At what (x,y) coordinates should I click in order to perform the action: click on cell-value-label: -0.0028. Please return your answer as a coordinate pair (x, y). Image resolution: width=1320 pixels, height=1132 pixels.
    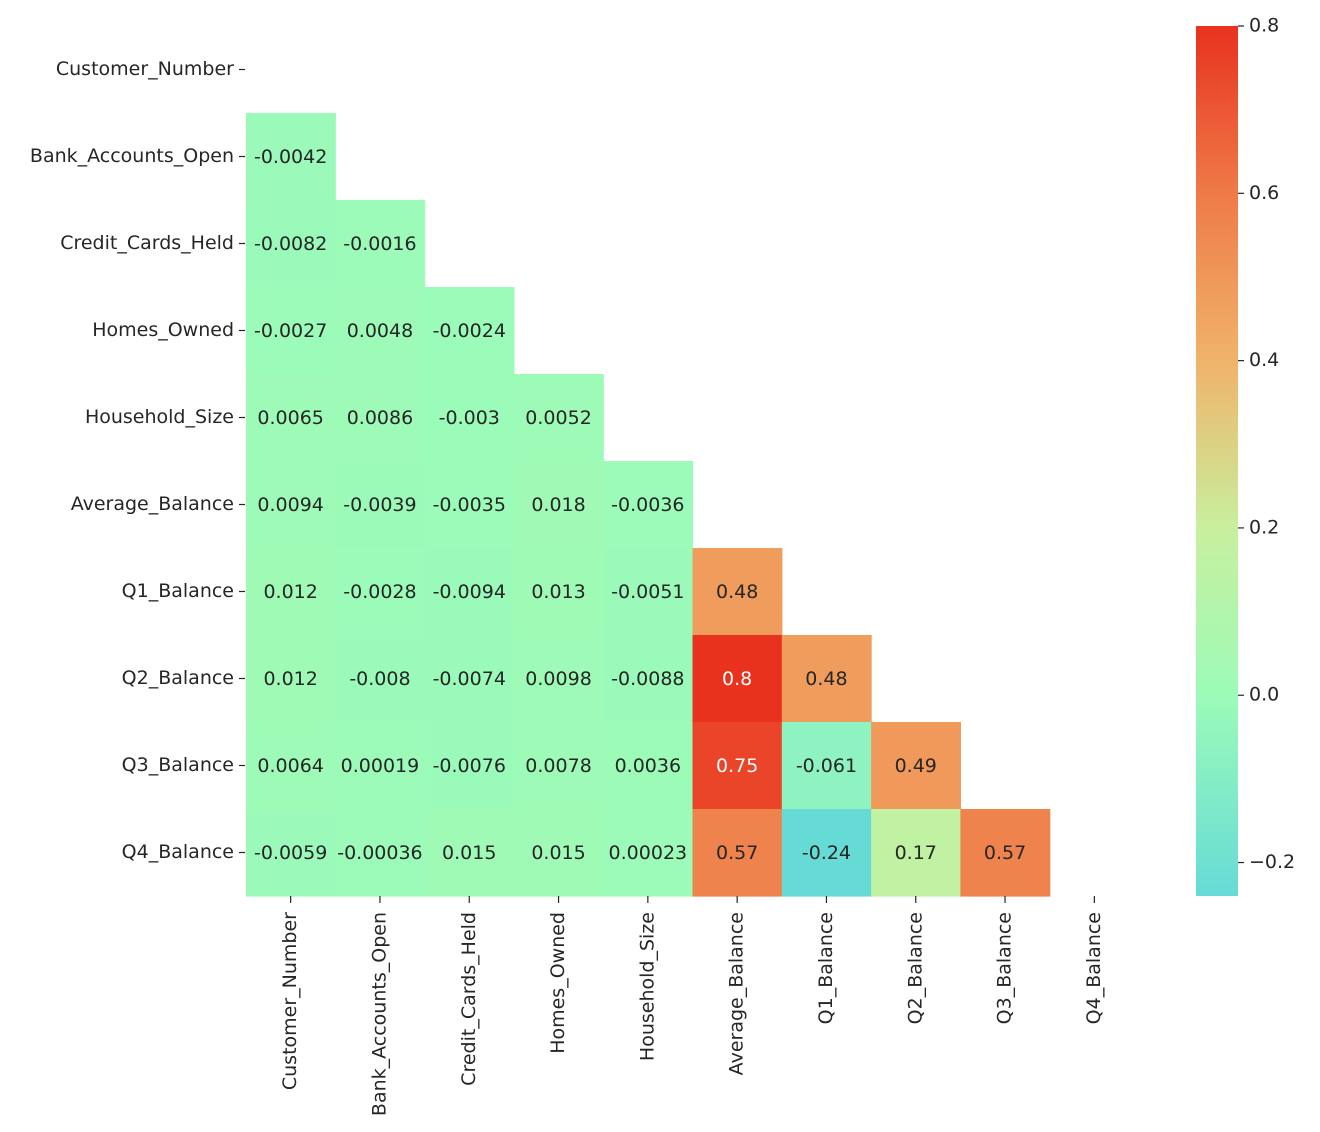
    Looking at the image, I should click on (379, 592).